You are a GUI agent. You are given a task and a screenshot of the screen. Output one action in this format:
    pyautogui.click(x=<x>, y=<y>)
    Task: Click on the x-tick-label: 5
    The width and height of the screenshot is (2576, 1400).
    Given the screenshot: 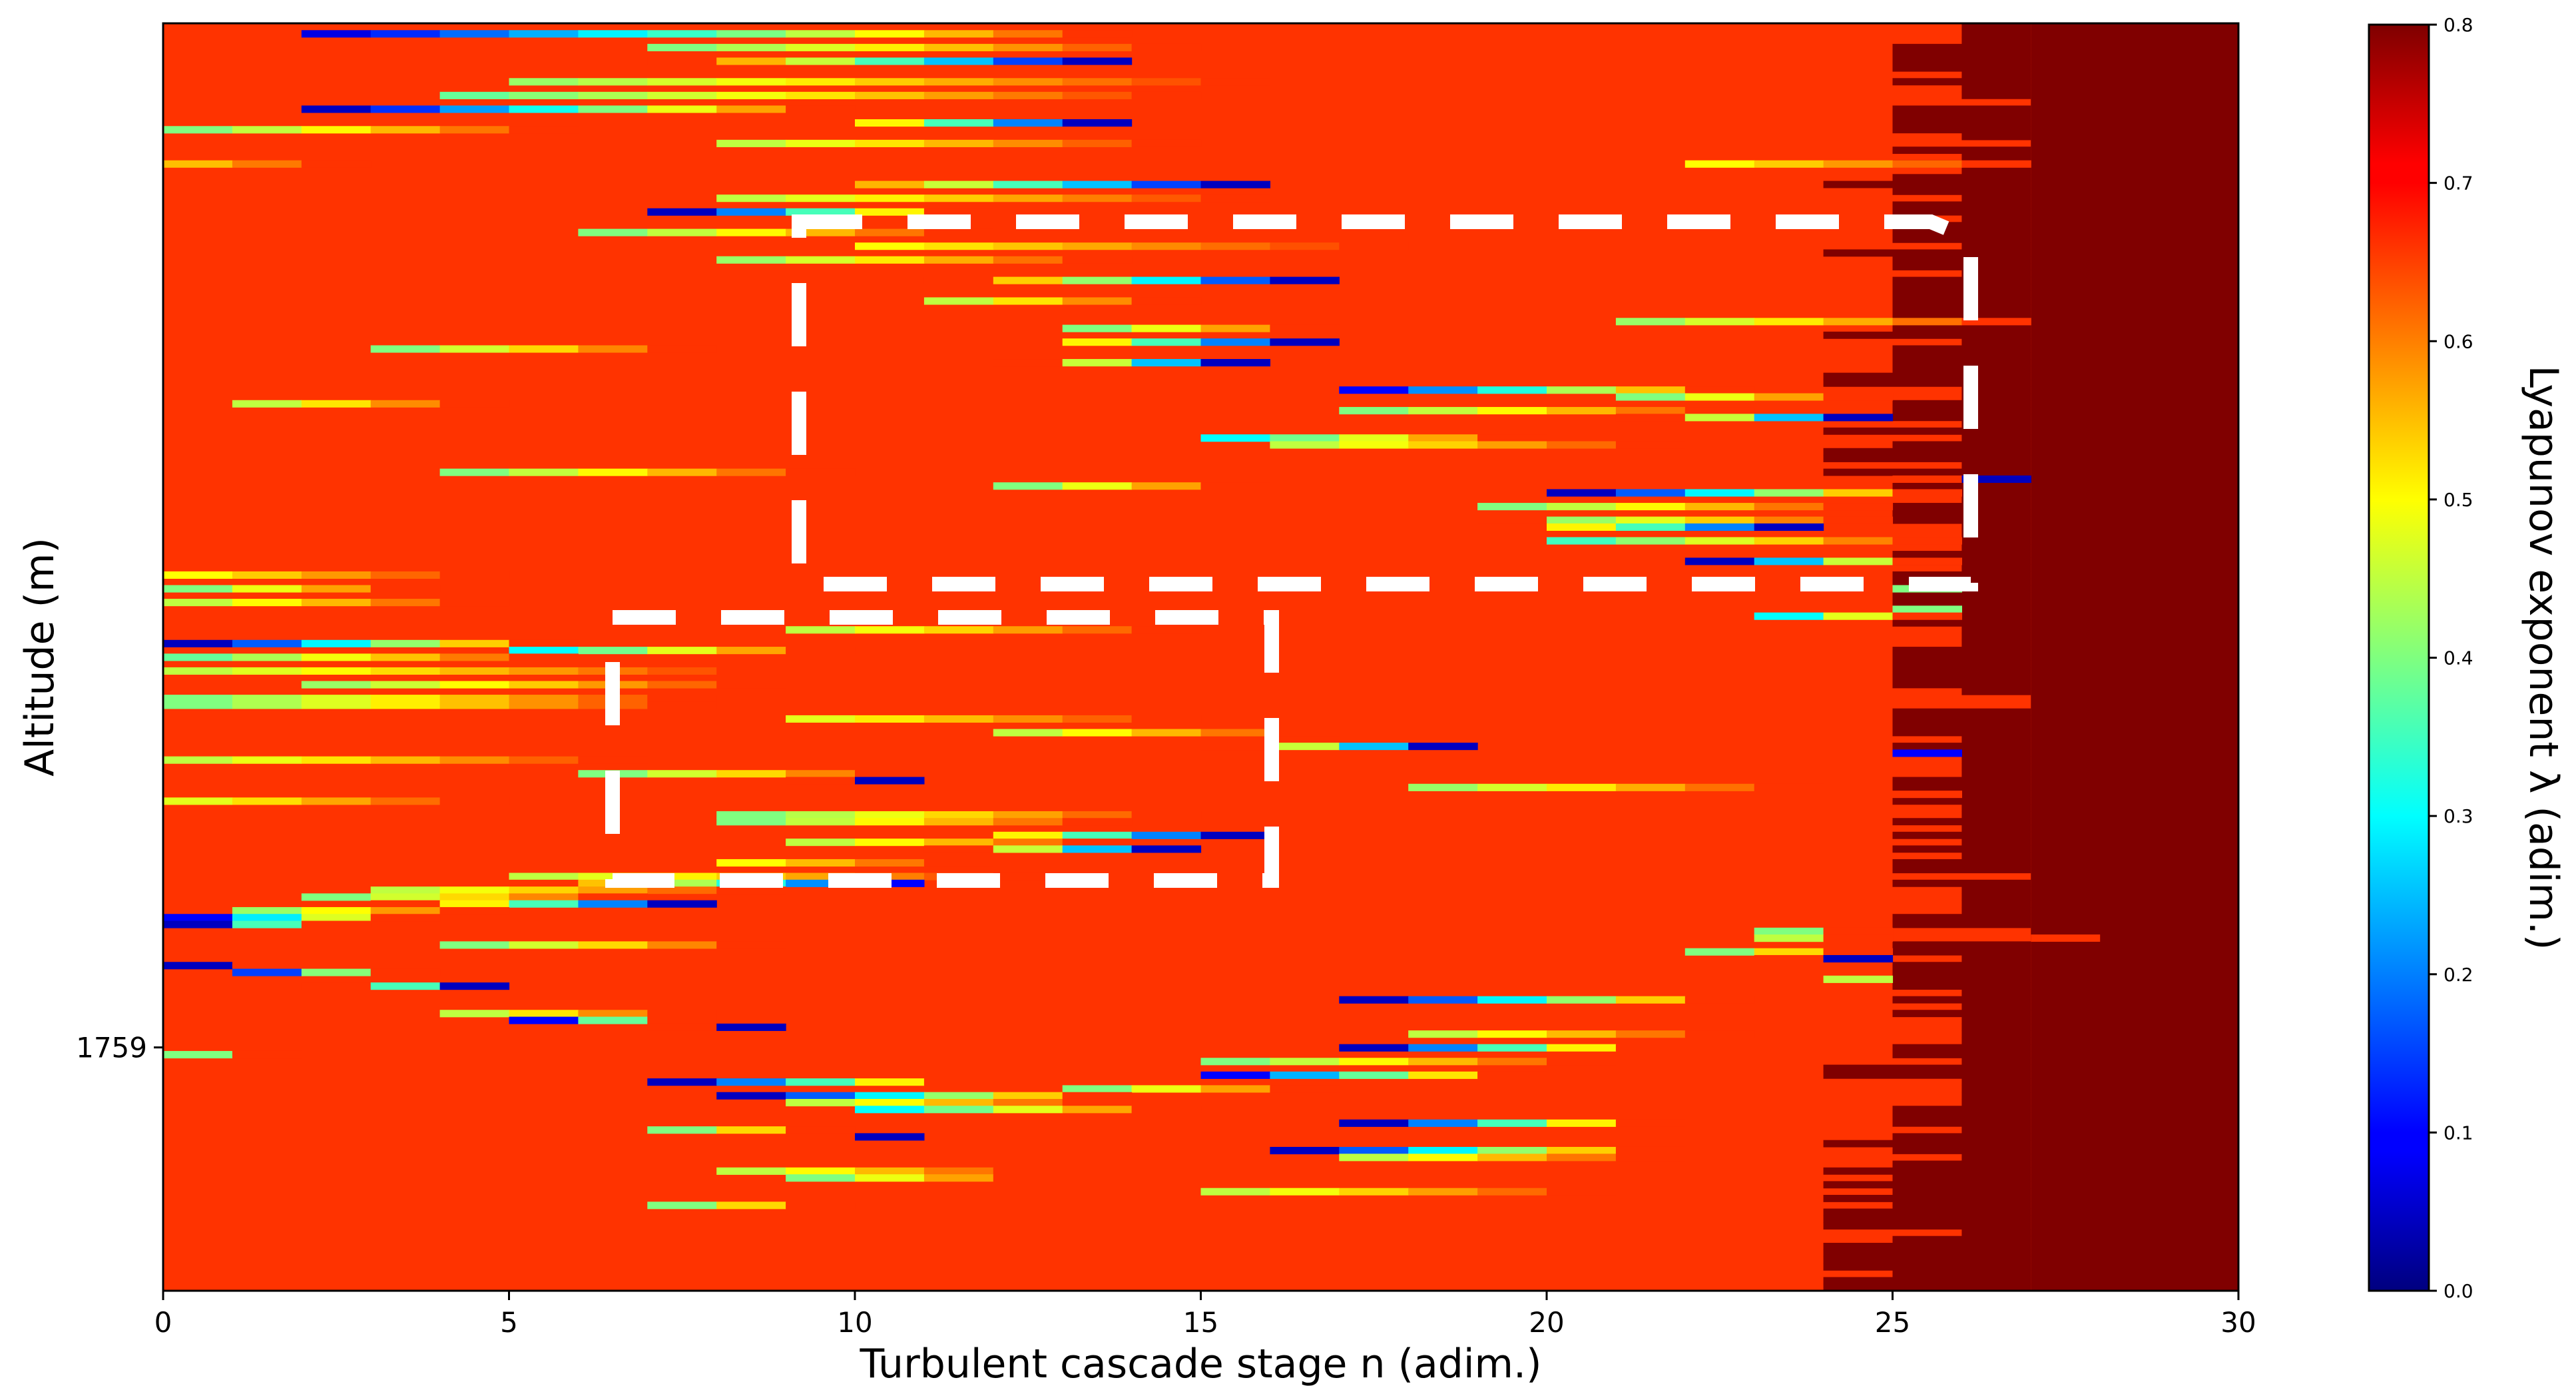 What is the action you would take?
    pyautogui.click(x=509, y=1322)
    